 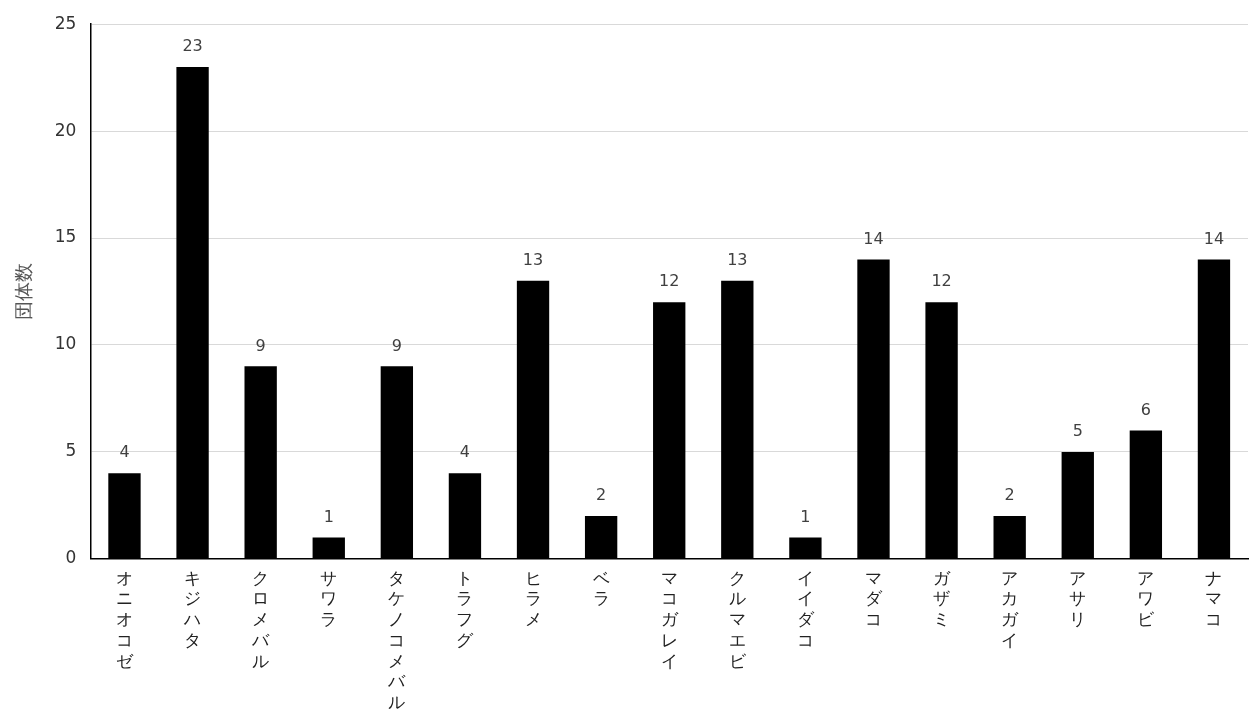 What do you see at coordinates (1078, 598) in the screenshot?
I see `x-tick-label: アサリ` at bounding box center [1078, 598].